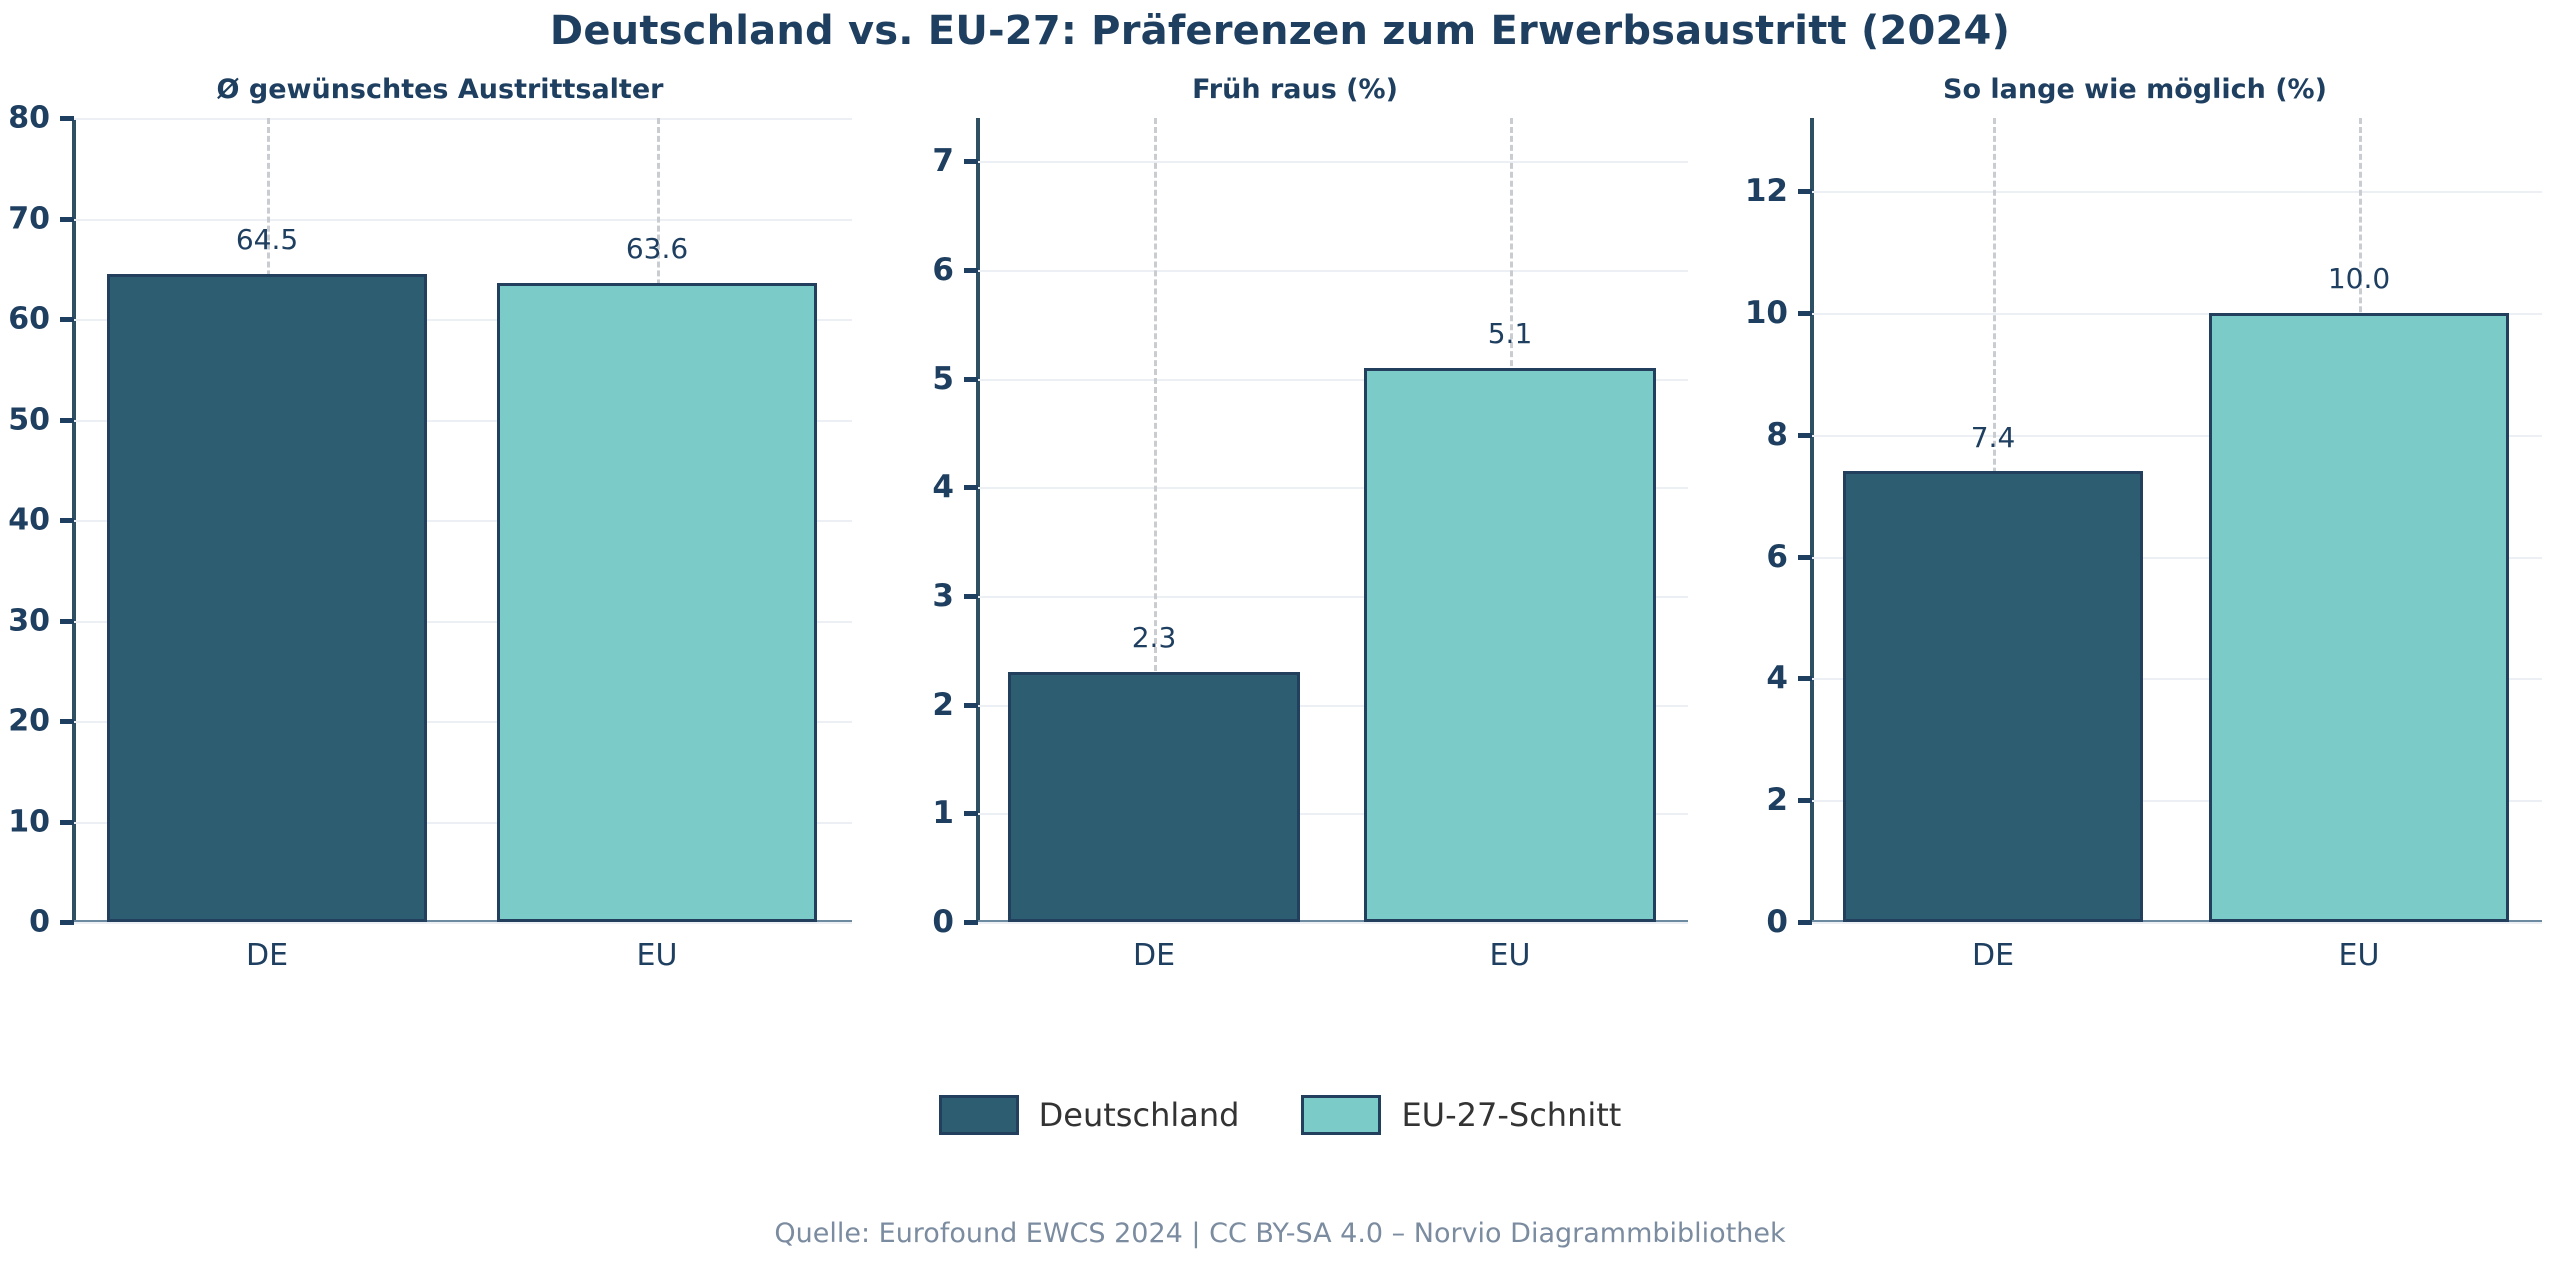  Describe the element at coordinates (267, 240) in the screenshot. I see `bar-value-label: 64.5` at that location.